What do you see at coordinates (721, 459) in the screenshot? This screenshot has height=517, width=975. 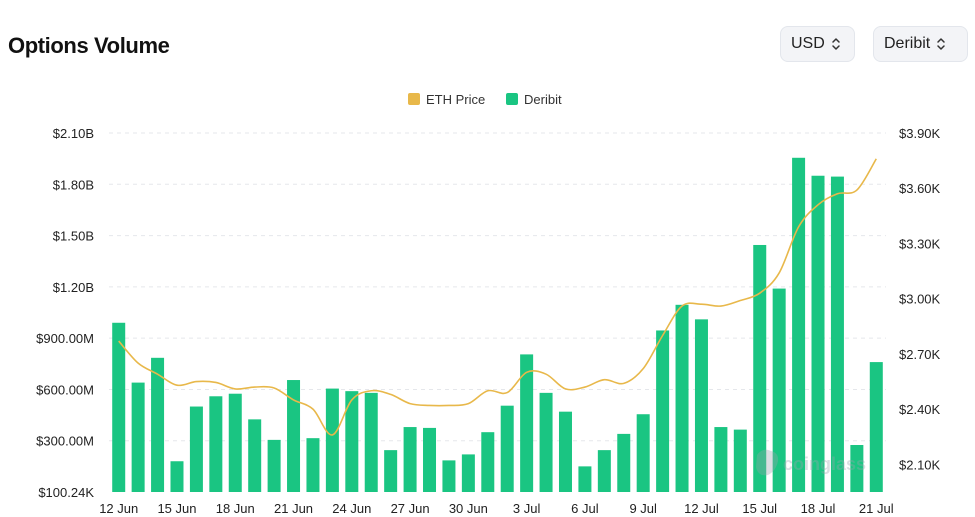 I see `bar-13-jul` at bounding box center [721, 459].